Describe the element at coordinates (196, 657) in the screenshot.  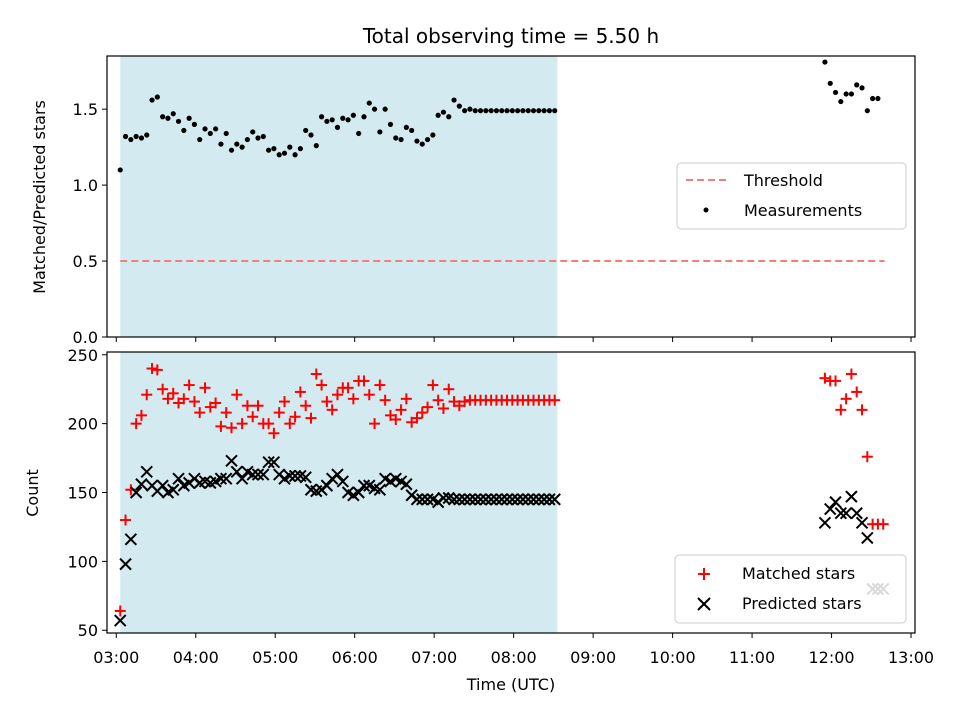
I see `x-tick-label: 04:00` at that location.